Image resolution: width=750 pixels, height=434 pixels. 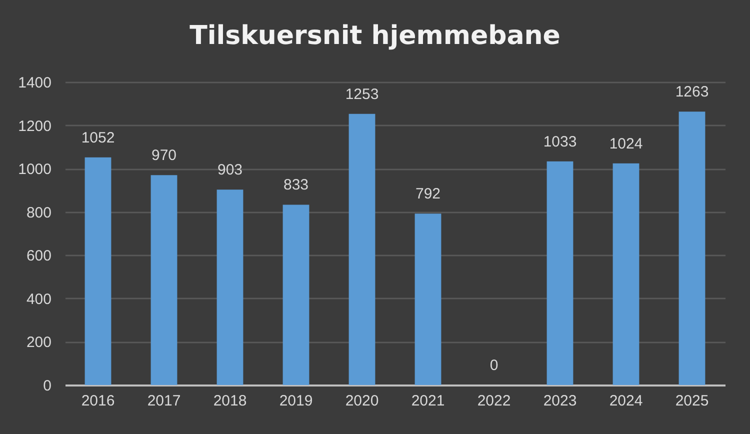 I want to click on chart-title: Tilskuersnit hjemmebane, so click(x=375, y=36).